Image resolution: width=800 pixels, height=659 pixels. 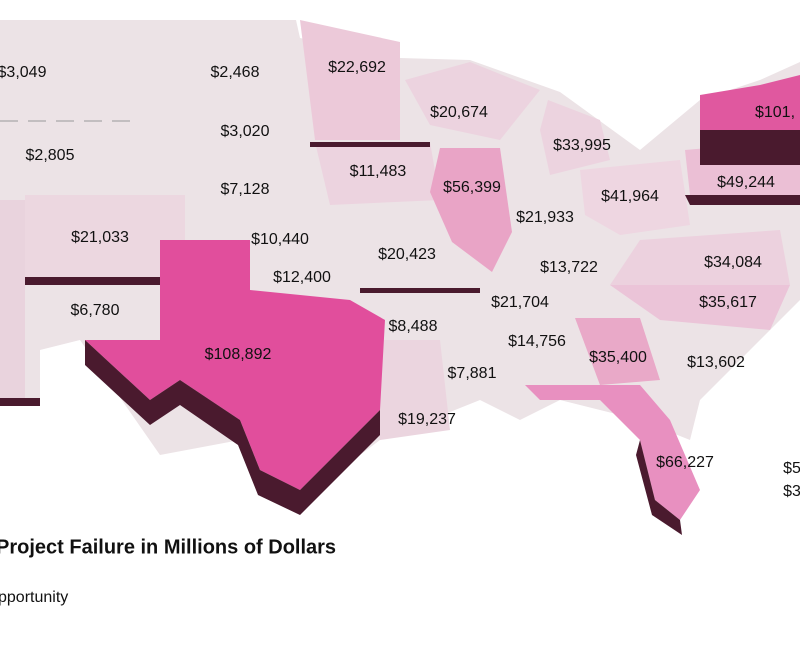 I want to click on value-label: $2,468, so click(x=235, y=72).